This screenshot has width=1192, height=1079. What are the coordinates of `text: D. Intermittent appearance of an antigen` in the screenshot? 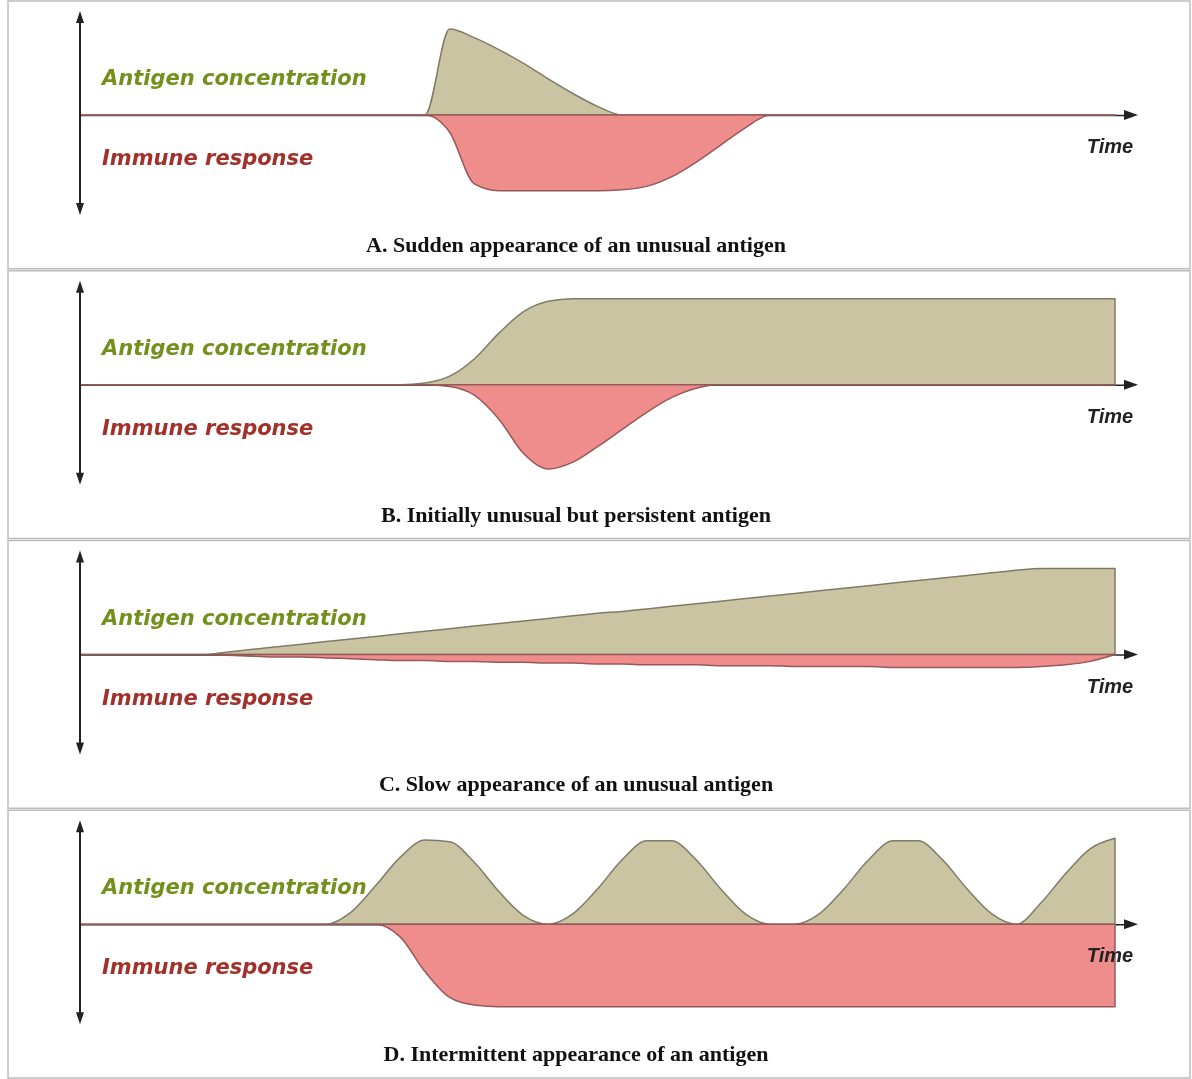 It's located at (576, 1053).